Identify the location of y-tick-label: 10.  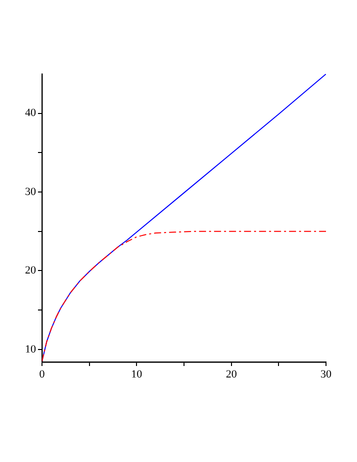
(30, 349).